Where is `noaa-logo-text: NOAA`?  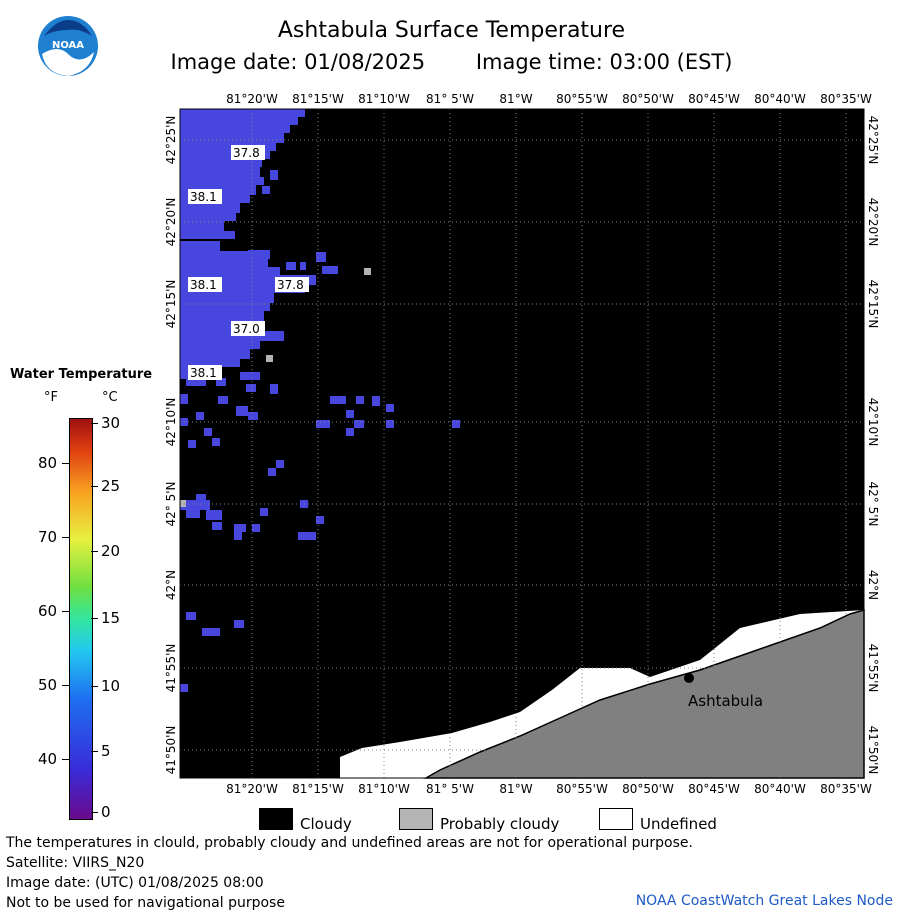
noaa-logo-text: NOAA is located at coordinates (68, 45).